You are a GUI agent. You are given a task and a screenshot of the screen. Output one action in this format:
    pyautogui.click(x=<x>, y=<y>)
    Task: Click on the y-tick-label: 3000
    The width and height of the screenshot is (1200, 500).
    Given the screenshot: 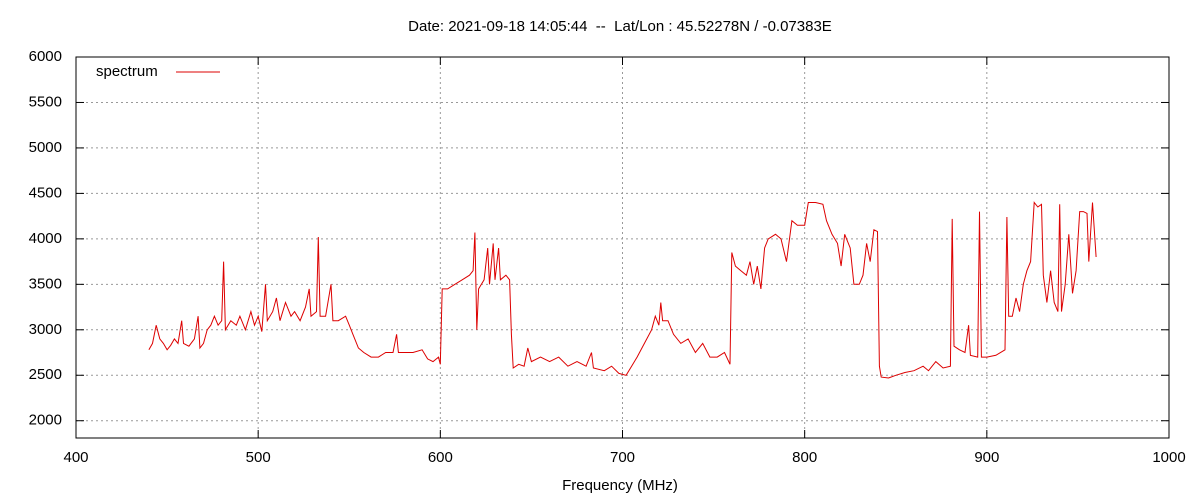 What is the action you would take?
    pyautogui.click(x=45, y=329)
    